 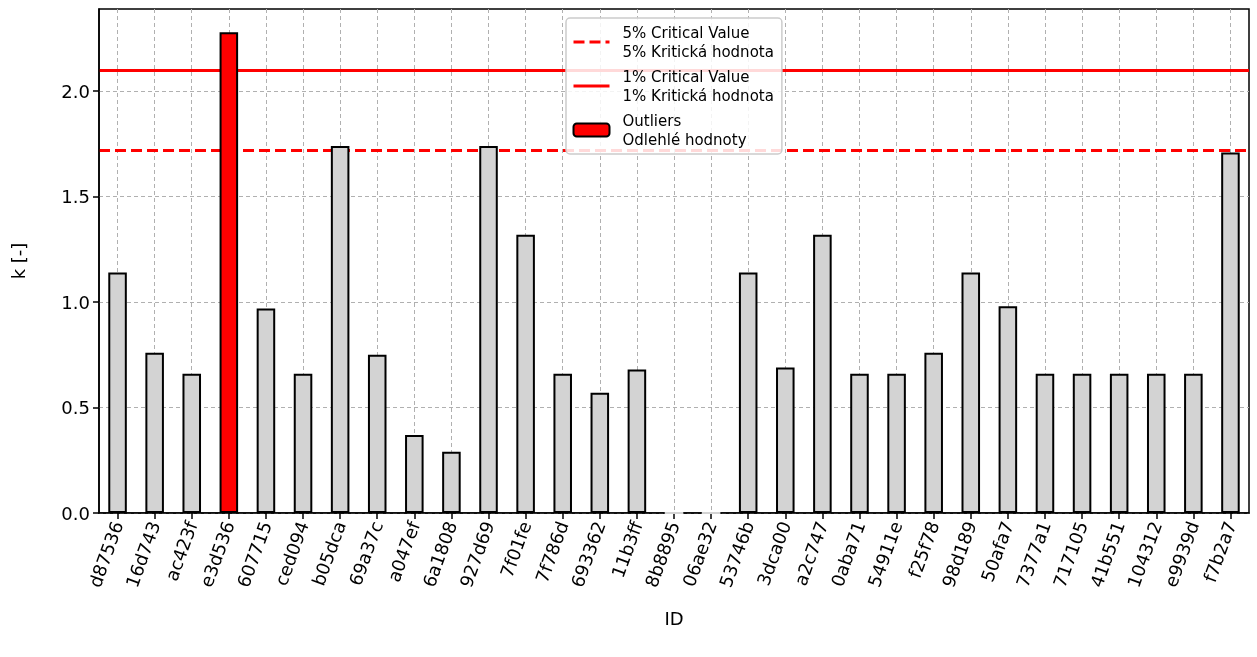 I want to click on x-axis-title: ID, so click(x=674, y=618).